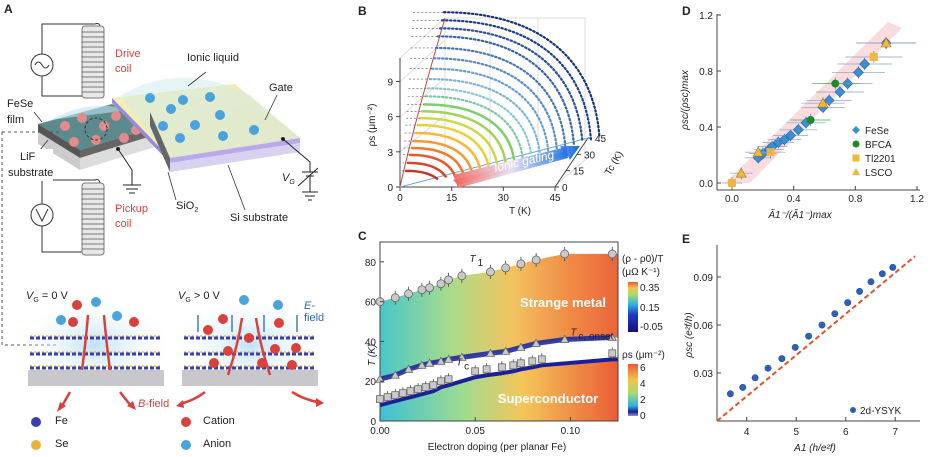 The width and height of the screenshot is (934, 457). I want to click on z-axis, so click(571, 162).